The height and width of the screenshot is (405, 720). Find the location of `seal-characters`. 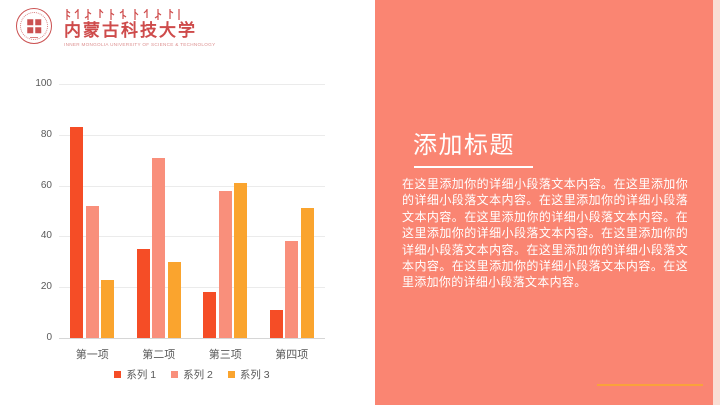

seal-characters is located at coordinates (34, 26).